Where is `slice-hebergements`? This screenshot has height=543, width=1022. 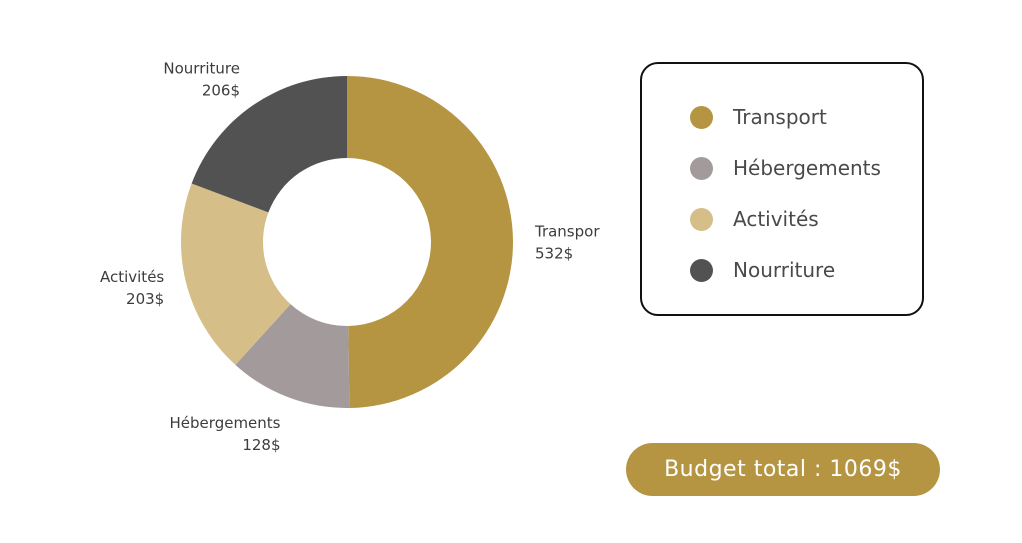
slice-hebergements is located at coordinates (292, 356).